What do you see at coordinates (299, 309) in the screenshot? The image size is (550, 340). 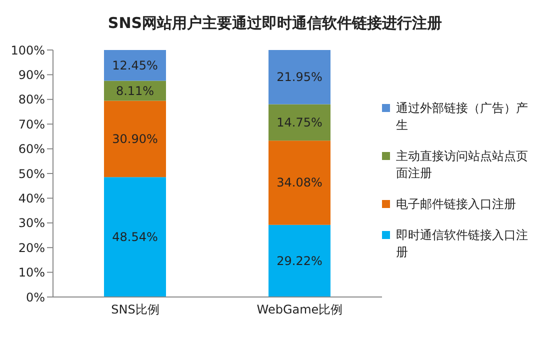 I see `x-tick-label: WebGame比例` at bounding box center [299, 309].